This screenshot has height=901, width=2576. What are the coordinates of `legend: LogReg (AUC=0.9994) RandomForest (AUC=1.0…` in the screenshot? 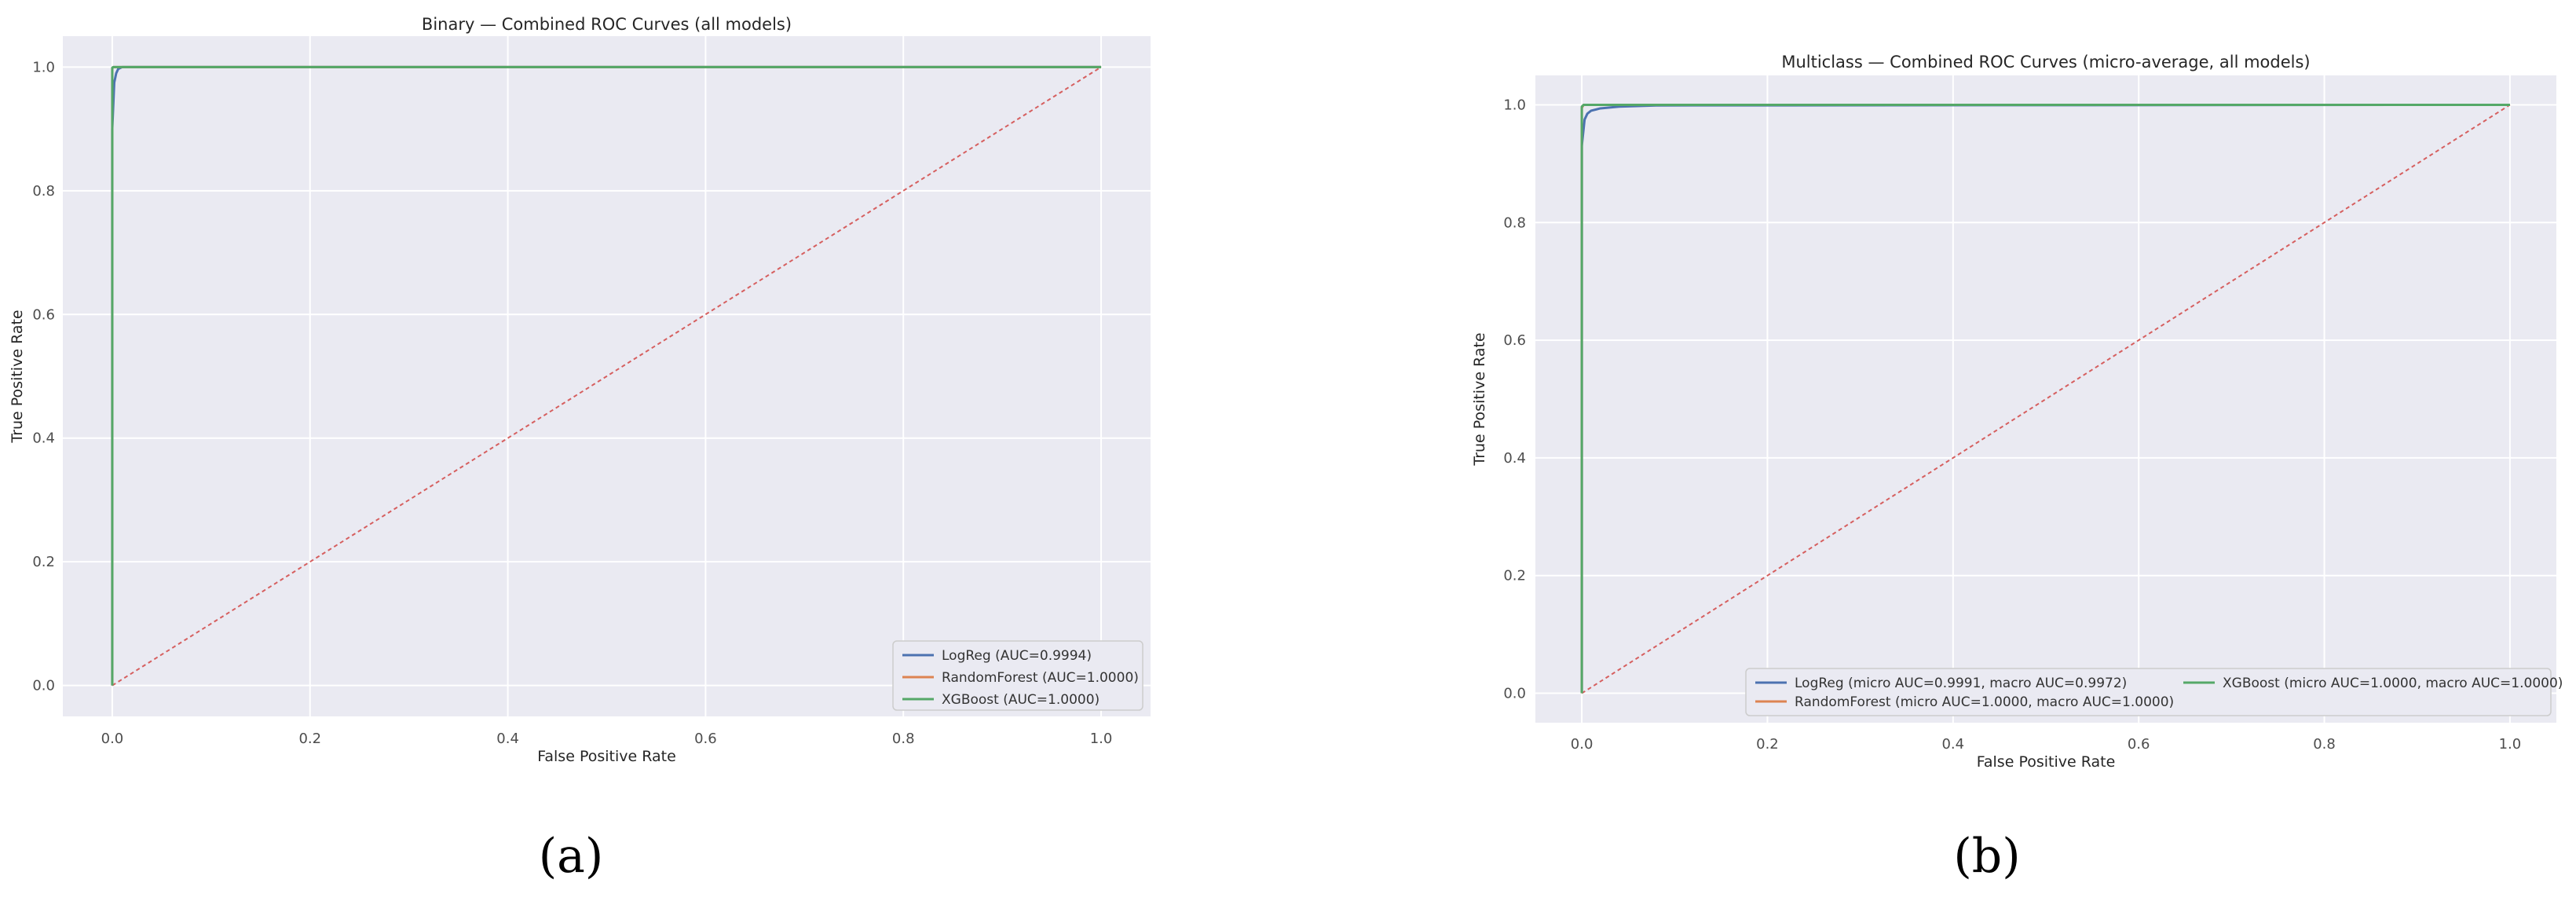 It's located at (1017, 675).